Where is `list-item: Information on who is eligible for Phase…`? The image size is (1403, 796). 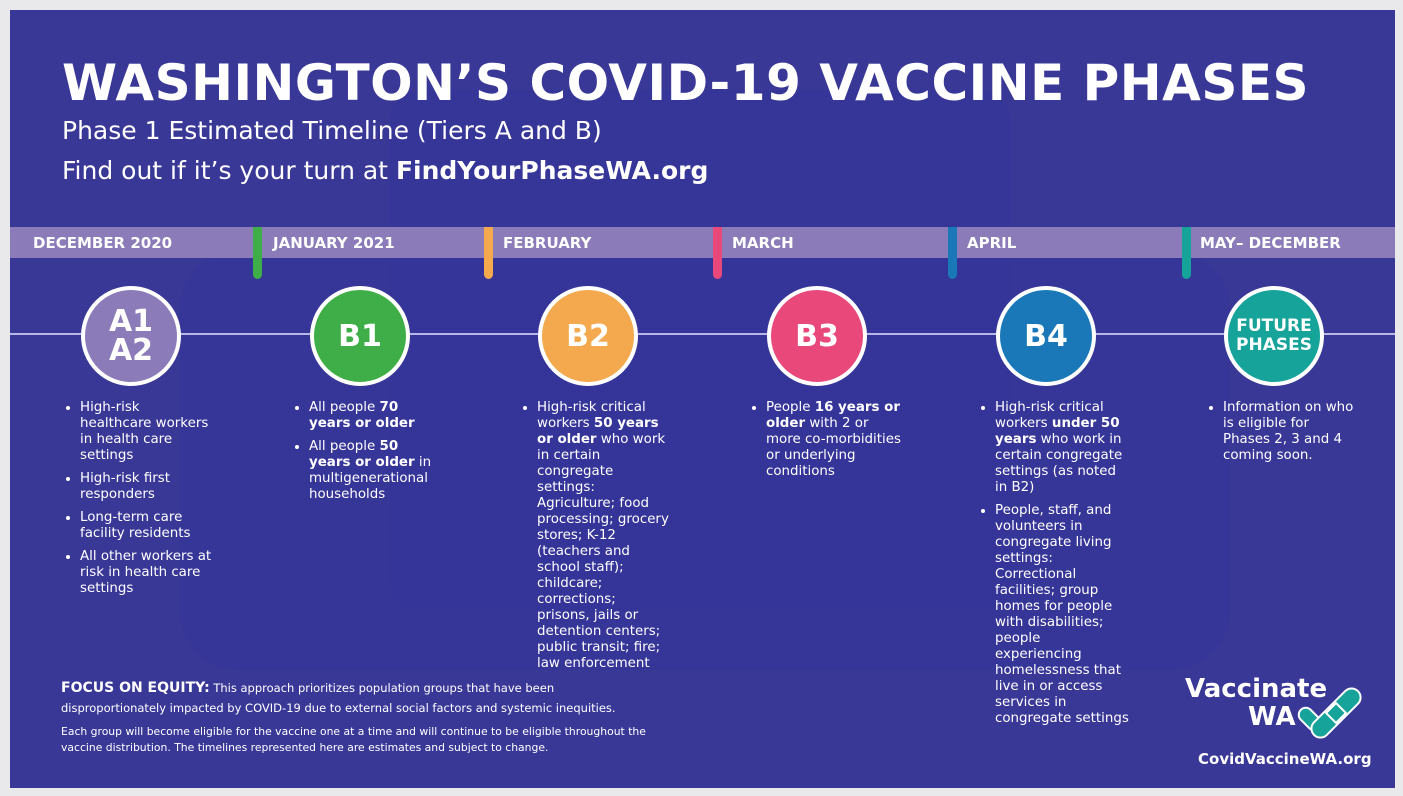 list-item: Information on who is eligible for Phase… is located at coordinates (1290, 432).